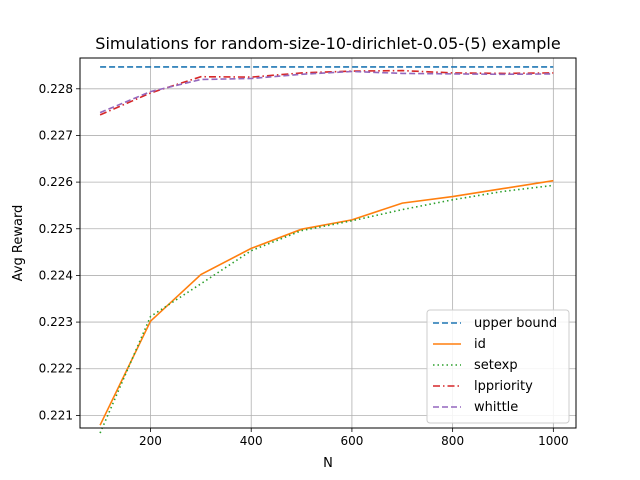 This screenshot has width=640, height=480. What do you see at coordinates (452, 441) in the screenshot?
I see `x-tick-label: 800` at bounding box center [452, 441].